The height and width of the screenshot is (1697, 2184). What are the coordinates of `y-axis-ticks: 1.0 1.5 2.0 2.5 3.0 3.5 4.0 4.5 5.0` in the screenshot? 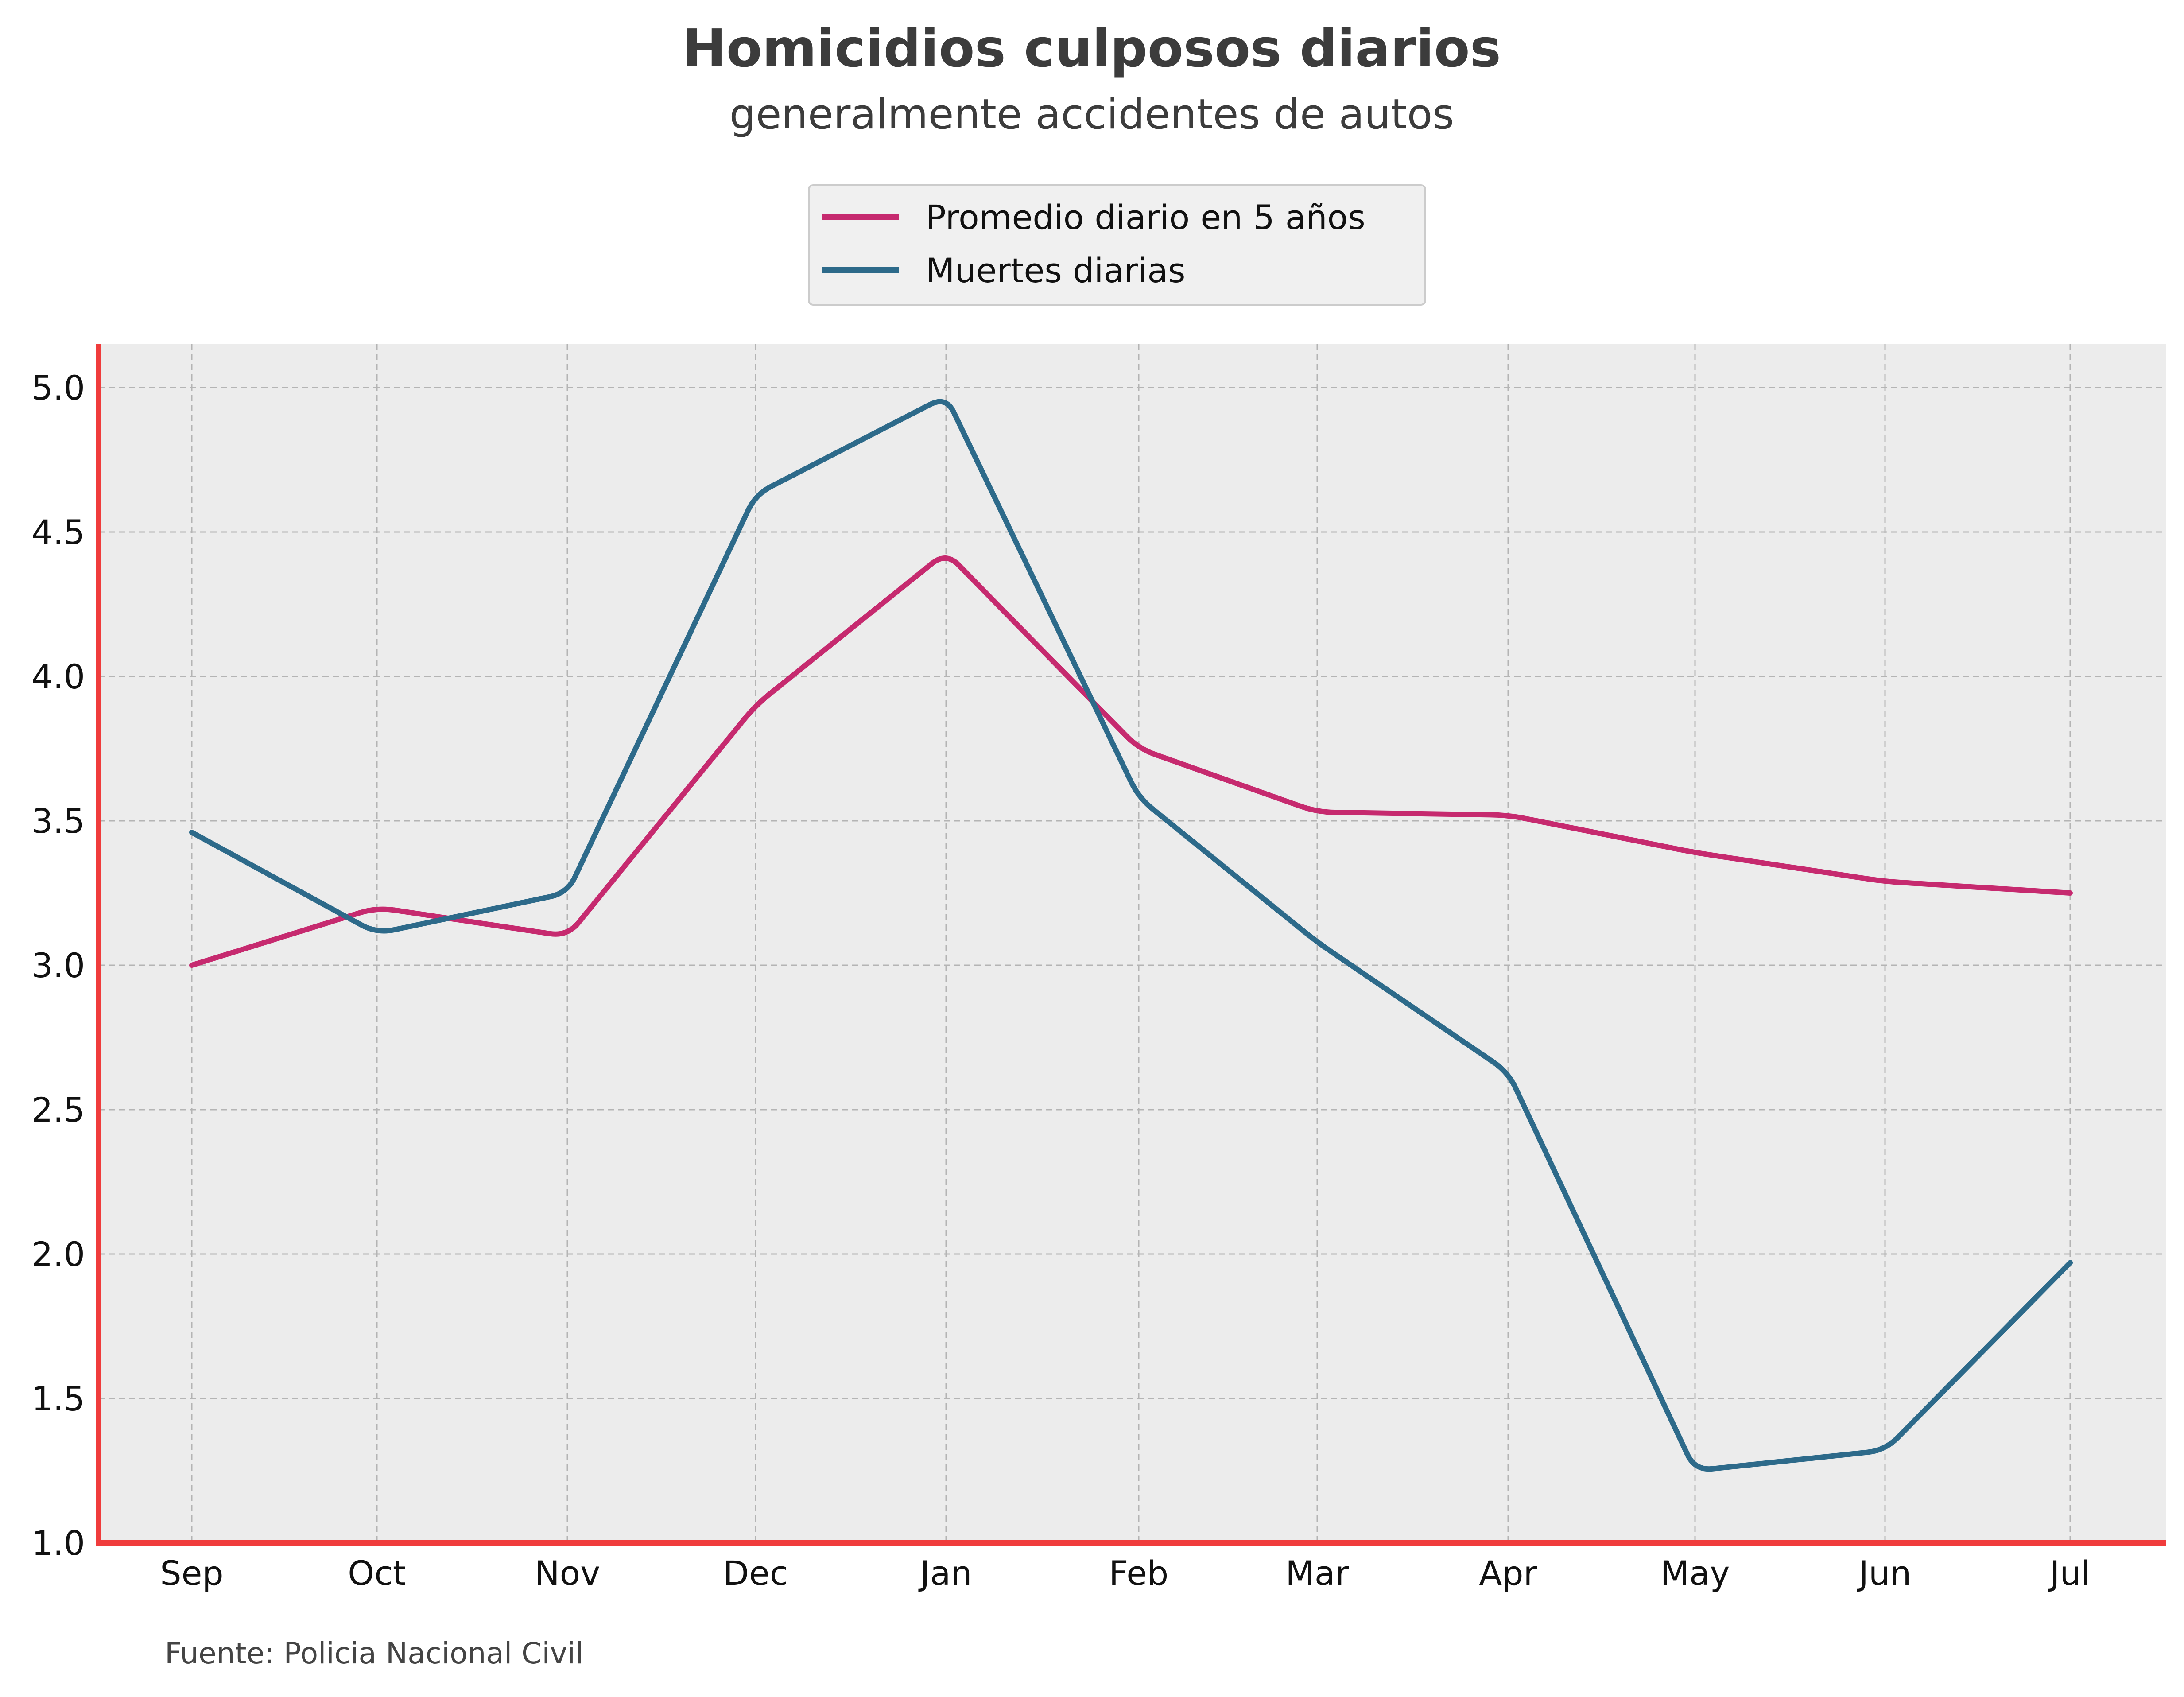 It's located at (58, 965).